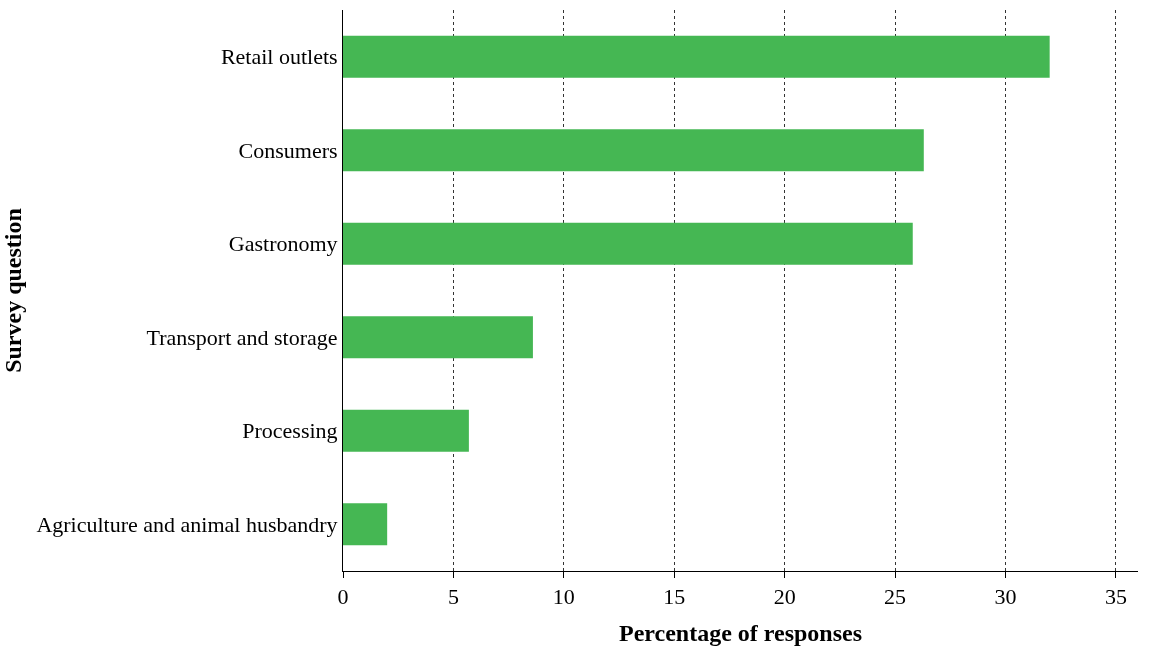 The image size is (1163, 651). I want to click on x-tick-label: 25, so click(895, 597).